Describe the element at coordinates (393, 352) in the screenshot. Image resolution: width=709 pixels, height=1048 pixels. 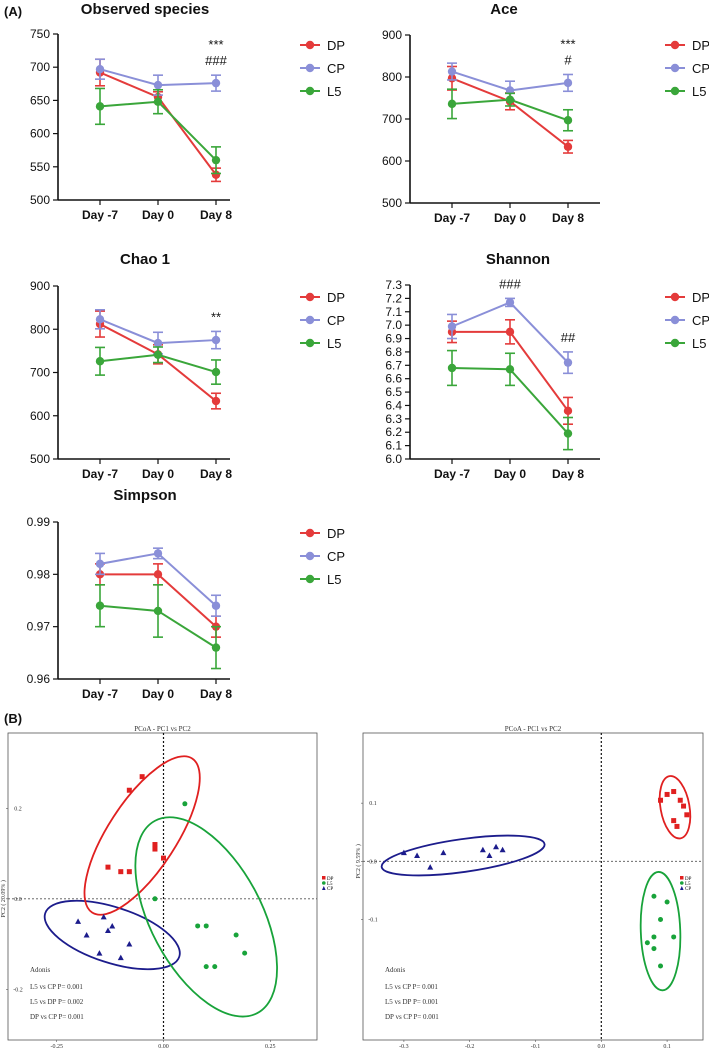
I see `y-tick-label: 6.8` at that location.